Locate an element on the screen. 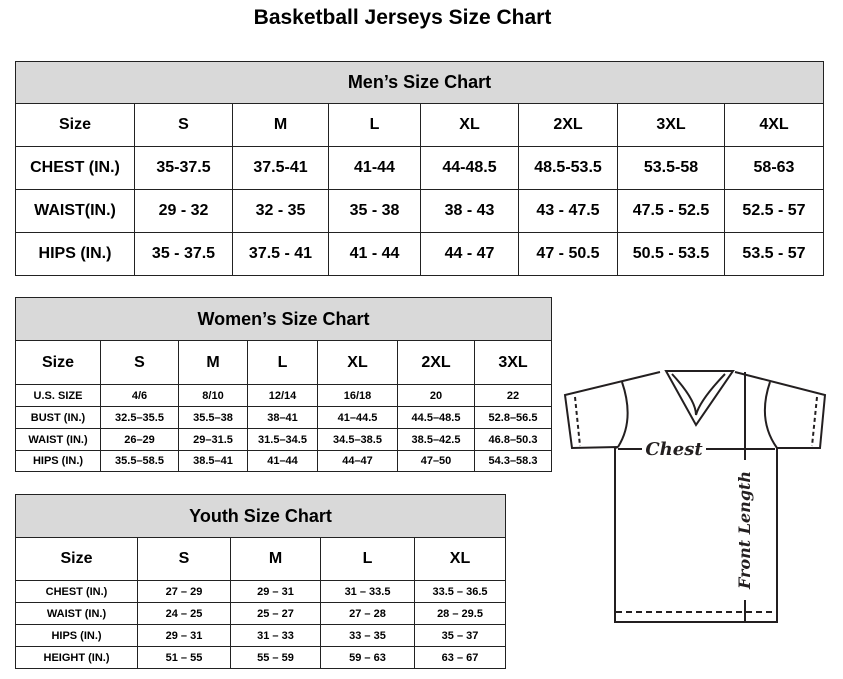 The height and width of the screenshot is (679, 843). table-cell: 31 – 33.5 is located at coordinates (367, 591).